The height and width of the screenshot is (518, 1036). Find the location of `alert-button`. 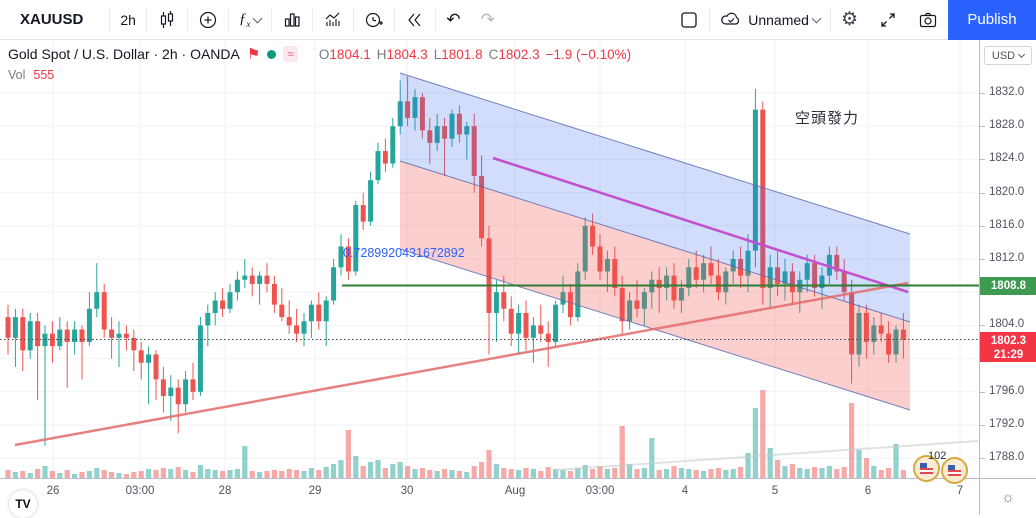

alert-button is located at coordinates (374, 20).